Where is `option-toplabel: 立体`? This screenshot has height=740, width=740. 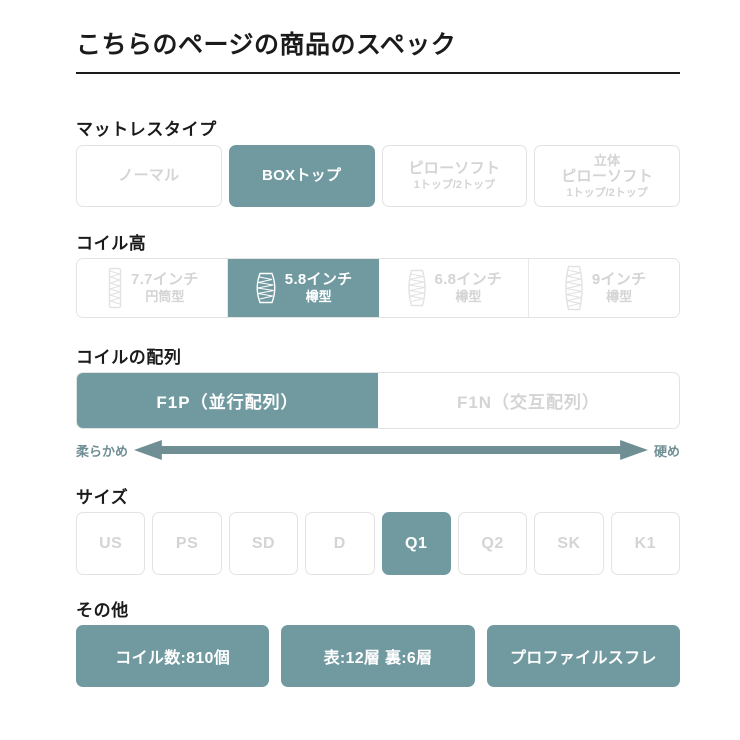 option-toplabel: 立体 is located at coordinates (607, 160).